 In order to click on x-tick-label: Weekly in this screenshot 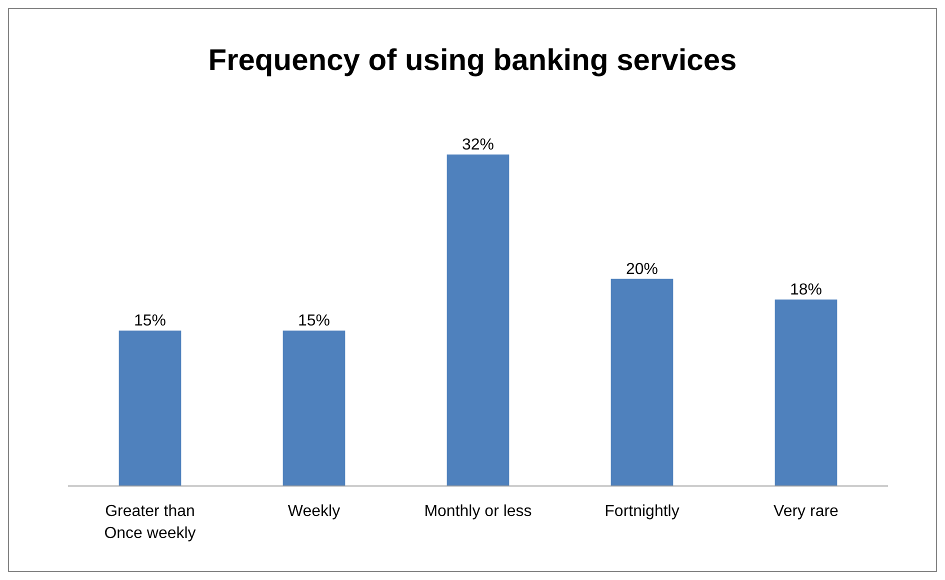, I will do `click(314, 511)`.